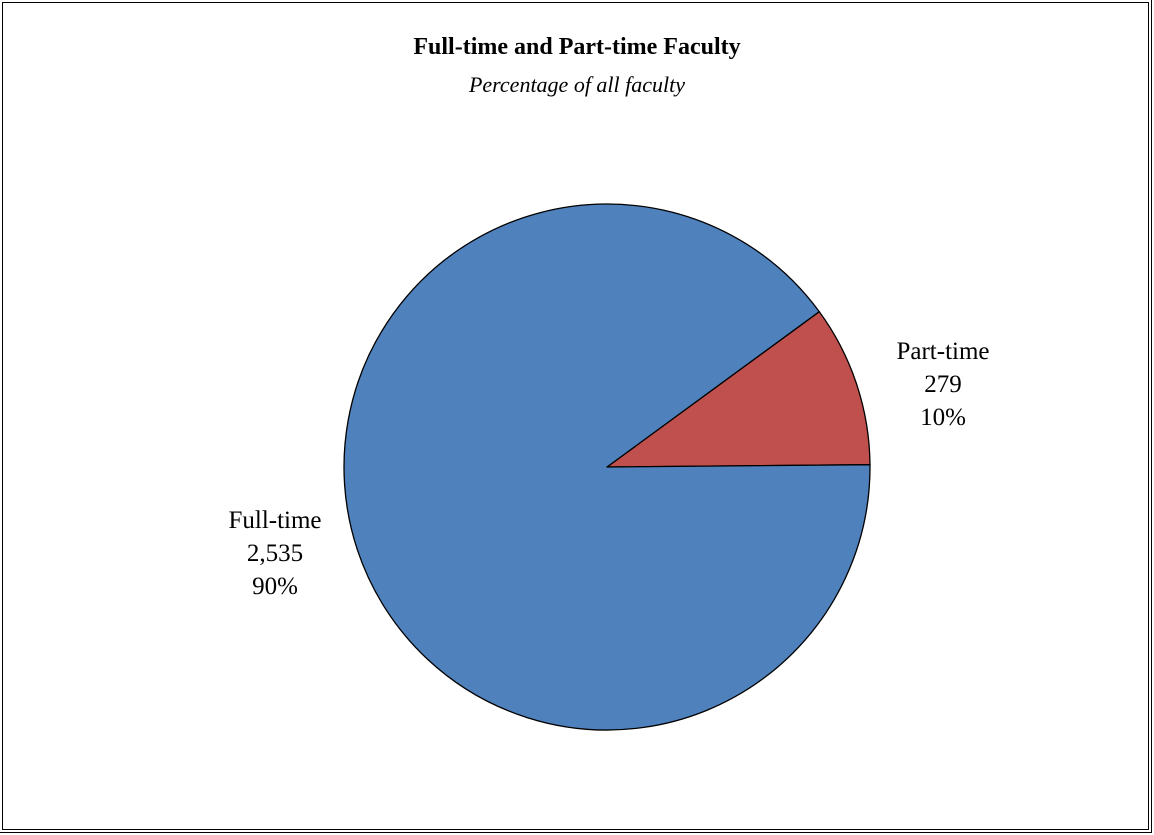  Describe the element at coordinates (275, 586) in the screenshot. I see `data-label-full-time-percent: 90%` at that location.